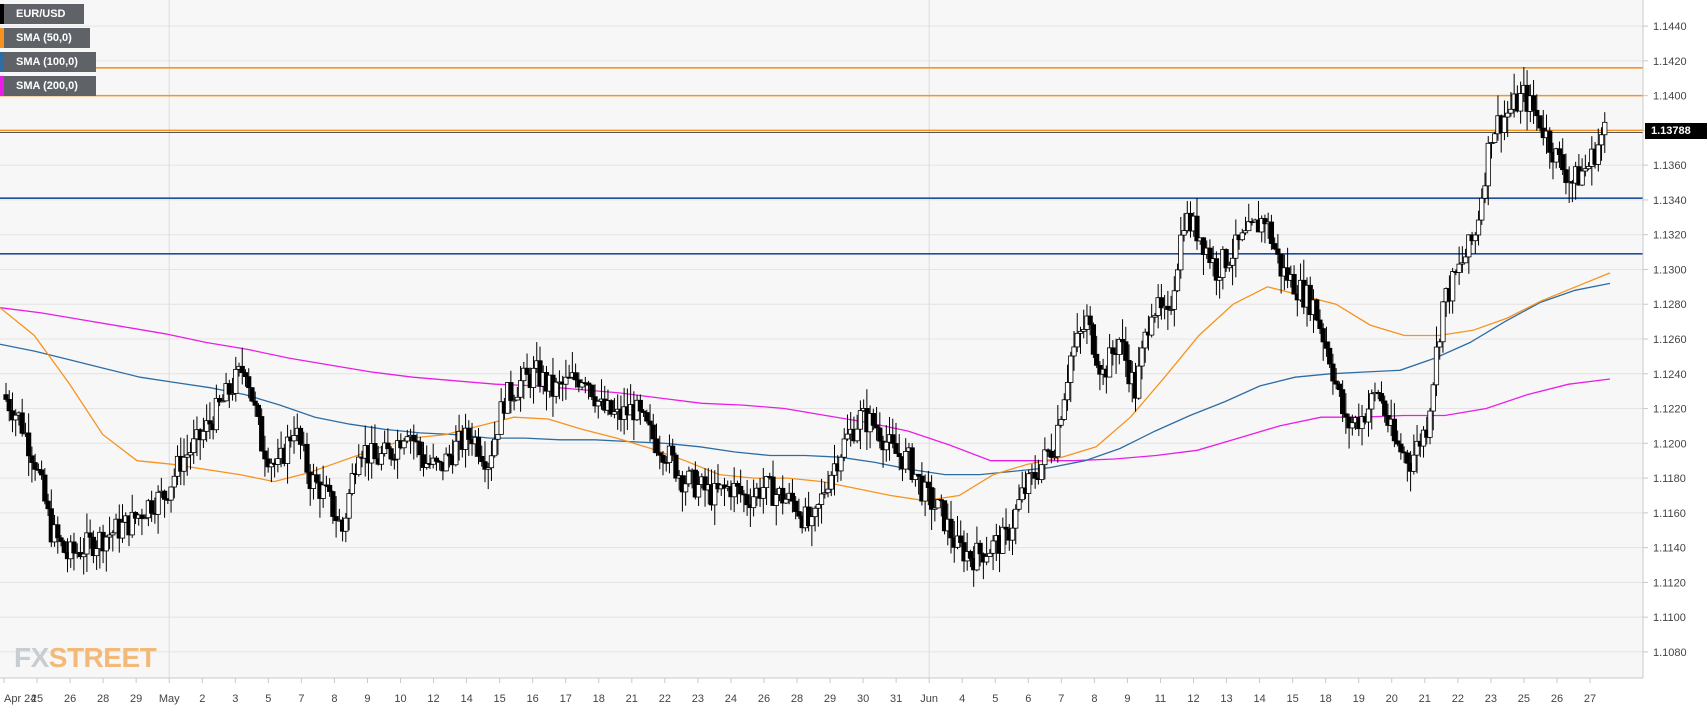 The height and width of the screenshot is (712, 1707). What do you see at coordinates (1392, 699) in the screenshot?
I see `x-tick-label: 20` at bounding box center [1392, 699].